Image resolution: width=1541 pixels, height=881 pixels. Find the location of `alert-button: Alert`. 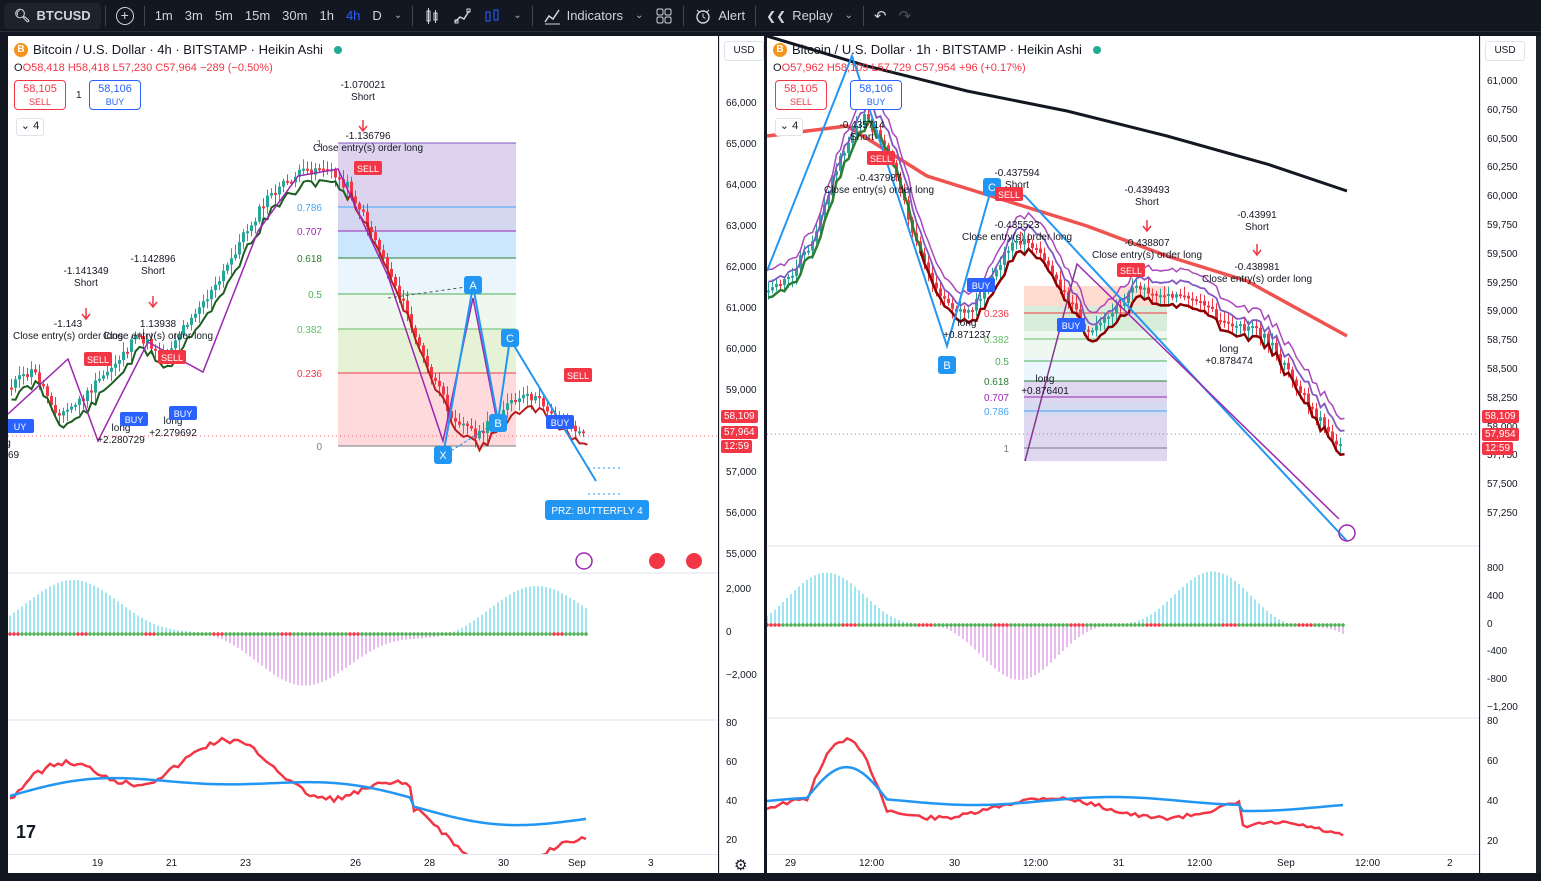

alert-button: Alert is located at coordinates (719, 16).